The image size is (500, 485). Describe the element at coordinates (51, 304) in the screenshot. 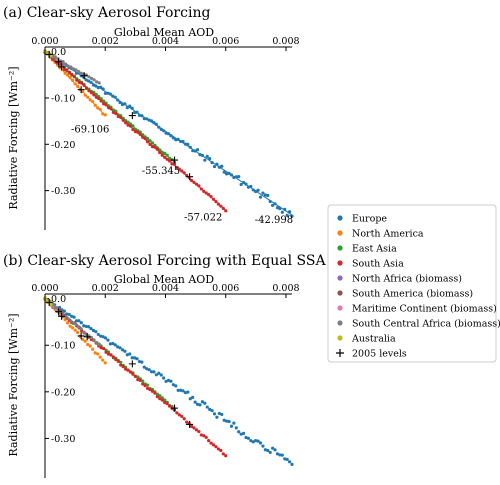

I see `data-point-australia` at that location.